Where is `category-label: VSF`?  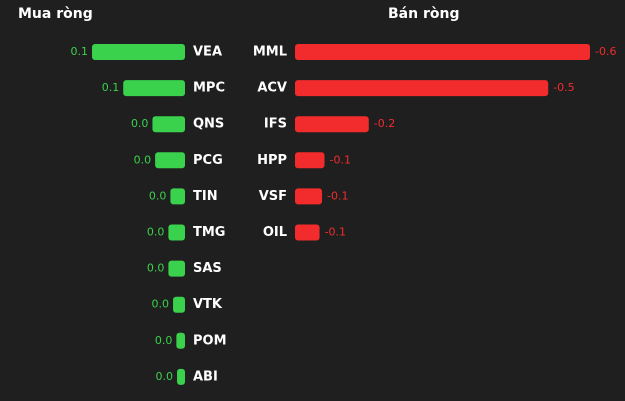 category-label: VSF is located at coordinates (273, 196).